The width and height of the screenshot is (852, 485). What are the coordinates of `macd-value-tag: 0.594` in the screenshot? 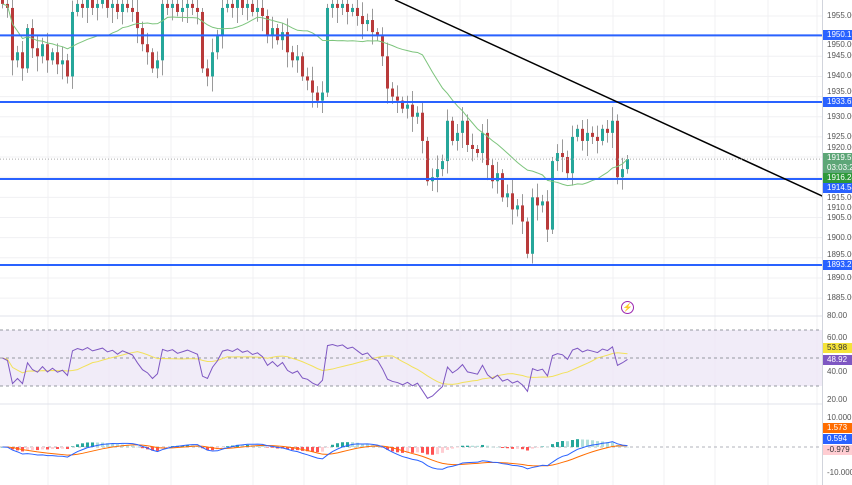 It's located at (837, 439).